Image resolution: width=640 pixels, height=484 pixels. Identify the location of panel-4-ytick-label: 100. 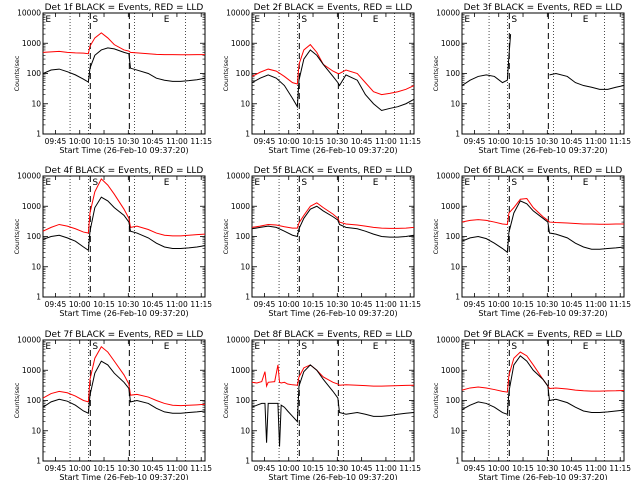
(34, 236).